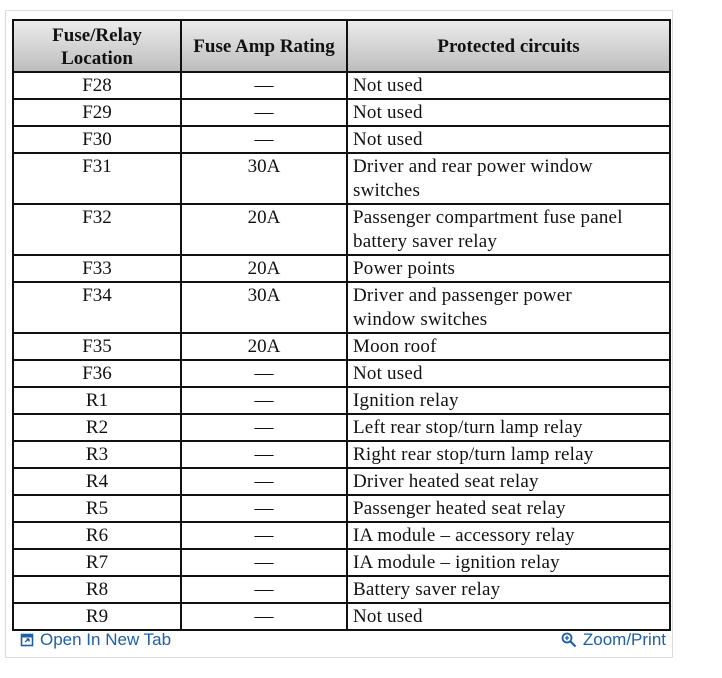 Image resolution: width=722 pixels, height=678 pixels. Describe the element at coordinates (508, 400) in the screenshot. I see `table-cell: Ignition relay` at that location.